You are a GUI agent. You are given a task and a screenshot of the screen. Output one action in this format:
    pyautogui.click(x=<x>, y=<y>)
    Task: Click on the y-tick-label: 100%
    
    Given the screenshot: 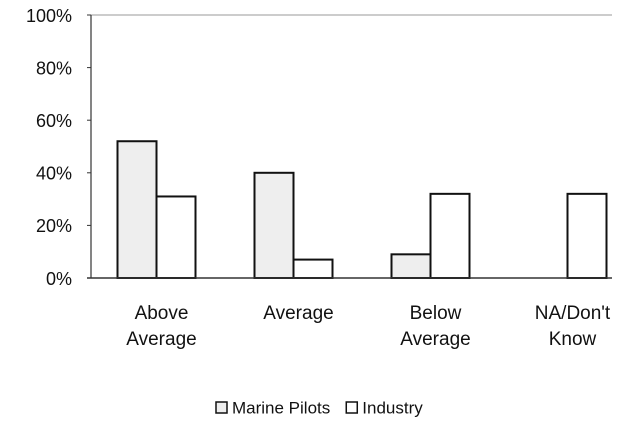 What is the action you would take?
    pyautogui.click(x=49, y=16)
    